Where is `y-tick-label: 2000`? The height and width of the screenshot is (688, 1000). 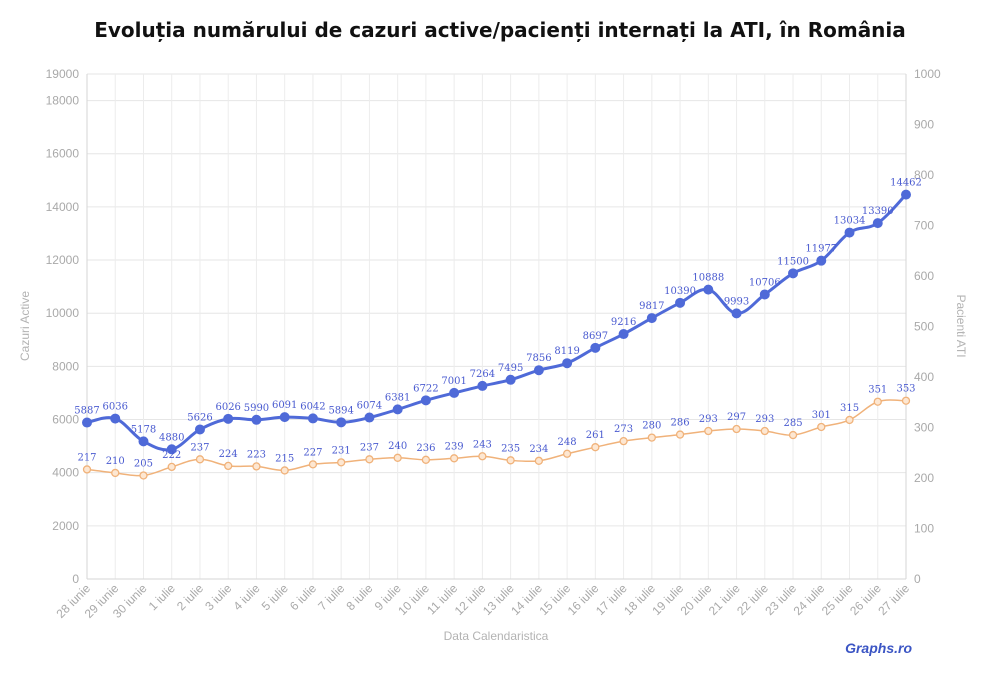
y-tick-label: 2000 is located at coordinates (65, 526).